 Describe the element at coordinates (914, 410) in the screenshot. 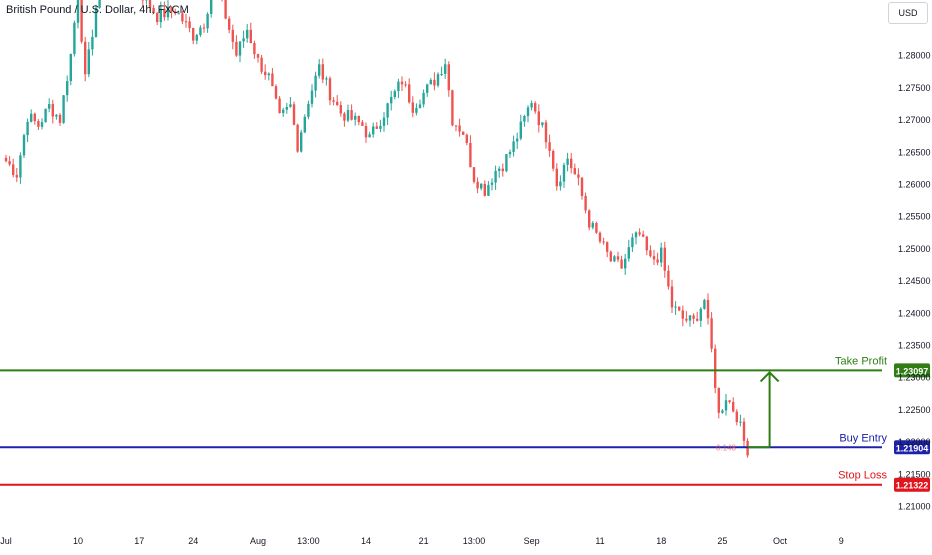

I see `price-tick-label: 1.22500` at that location.